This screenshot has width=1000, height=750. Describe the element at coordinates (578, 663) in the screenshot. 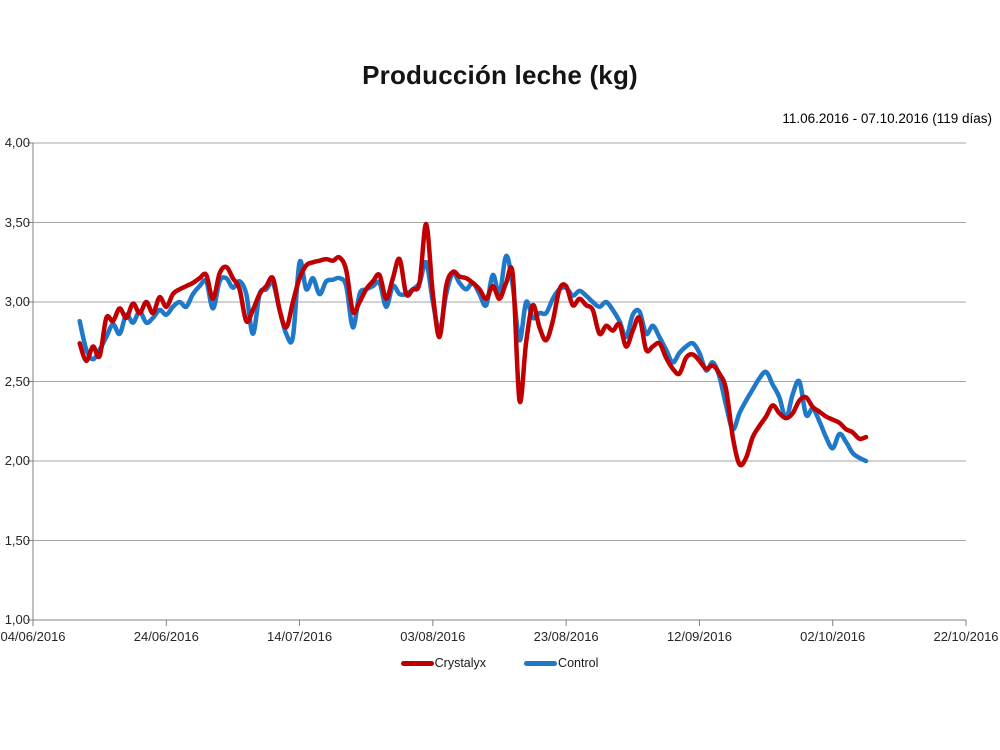

I see `legend-label-control: Control` at that location.